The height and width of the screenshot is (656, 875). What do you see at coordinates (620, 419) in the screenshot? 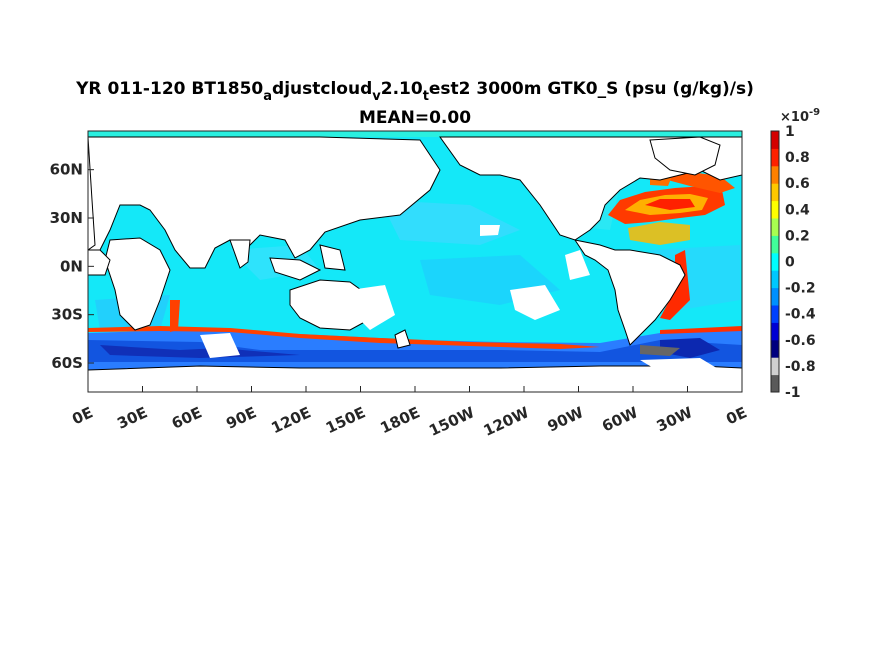
I see `x-tick-label: 60W` at bounding box center [620, 419].